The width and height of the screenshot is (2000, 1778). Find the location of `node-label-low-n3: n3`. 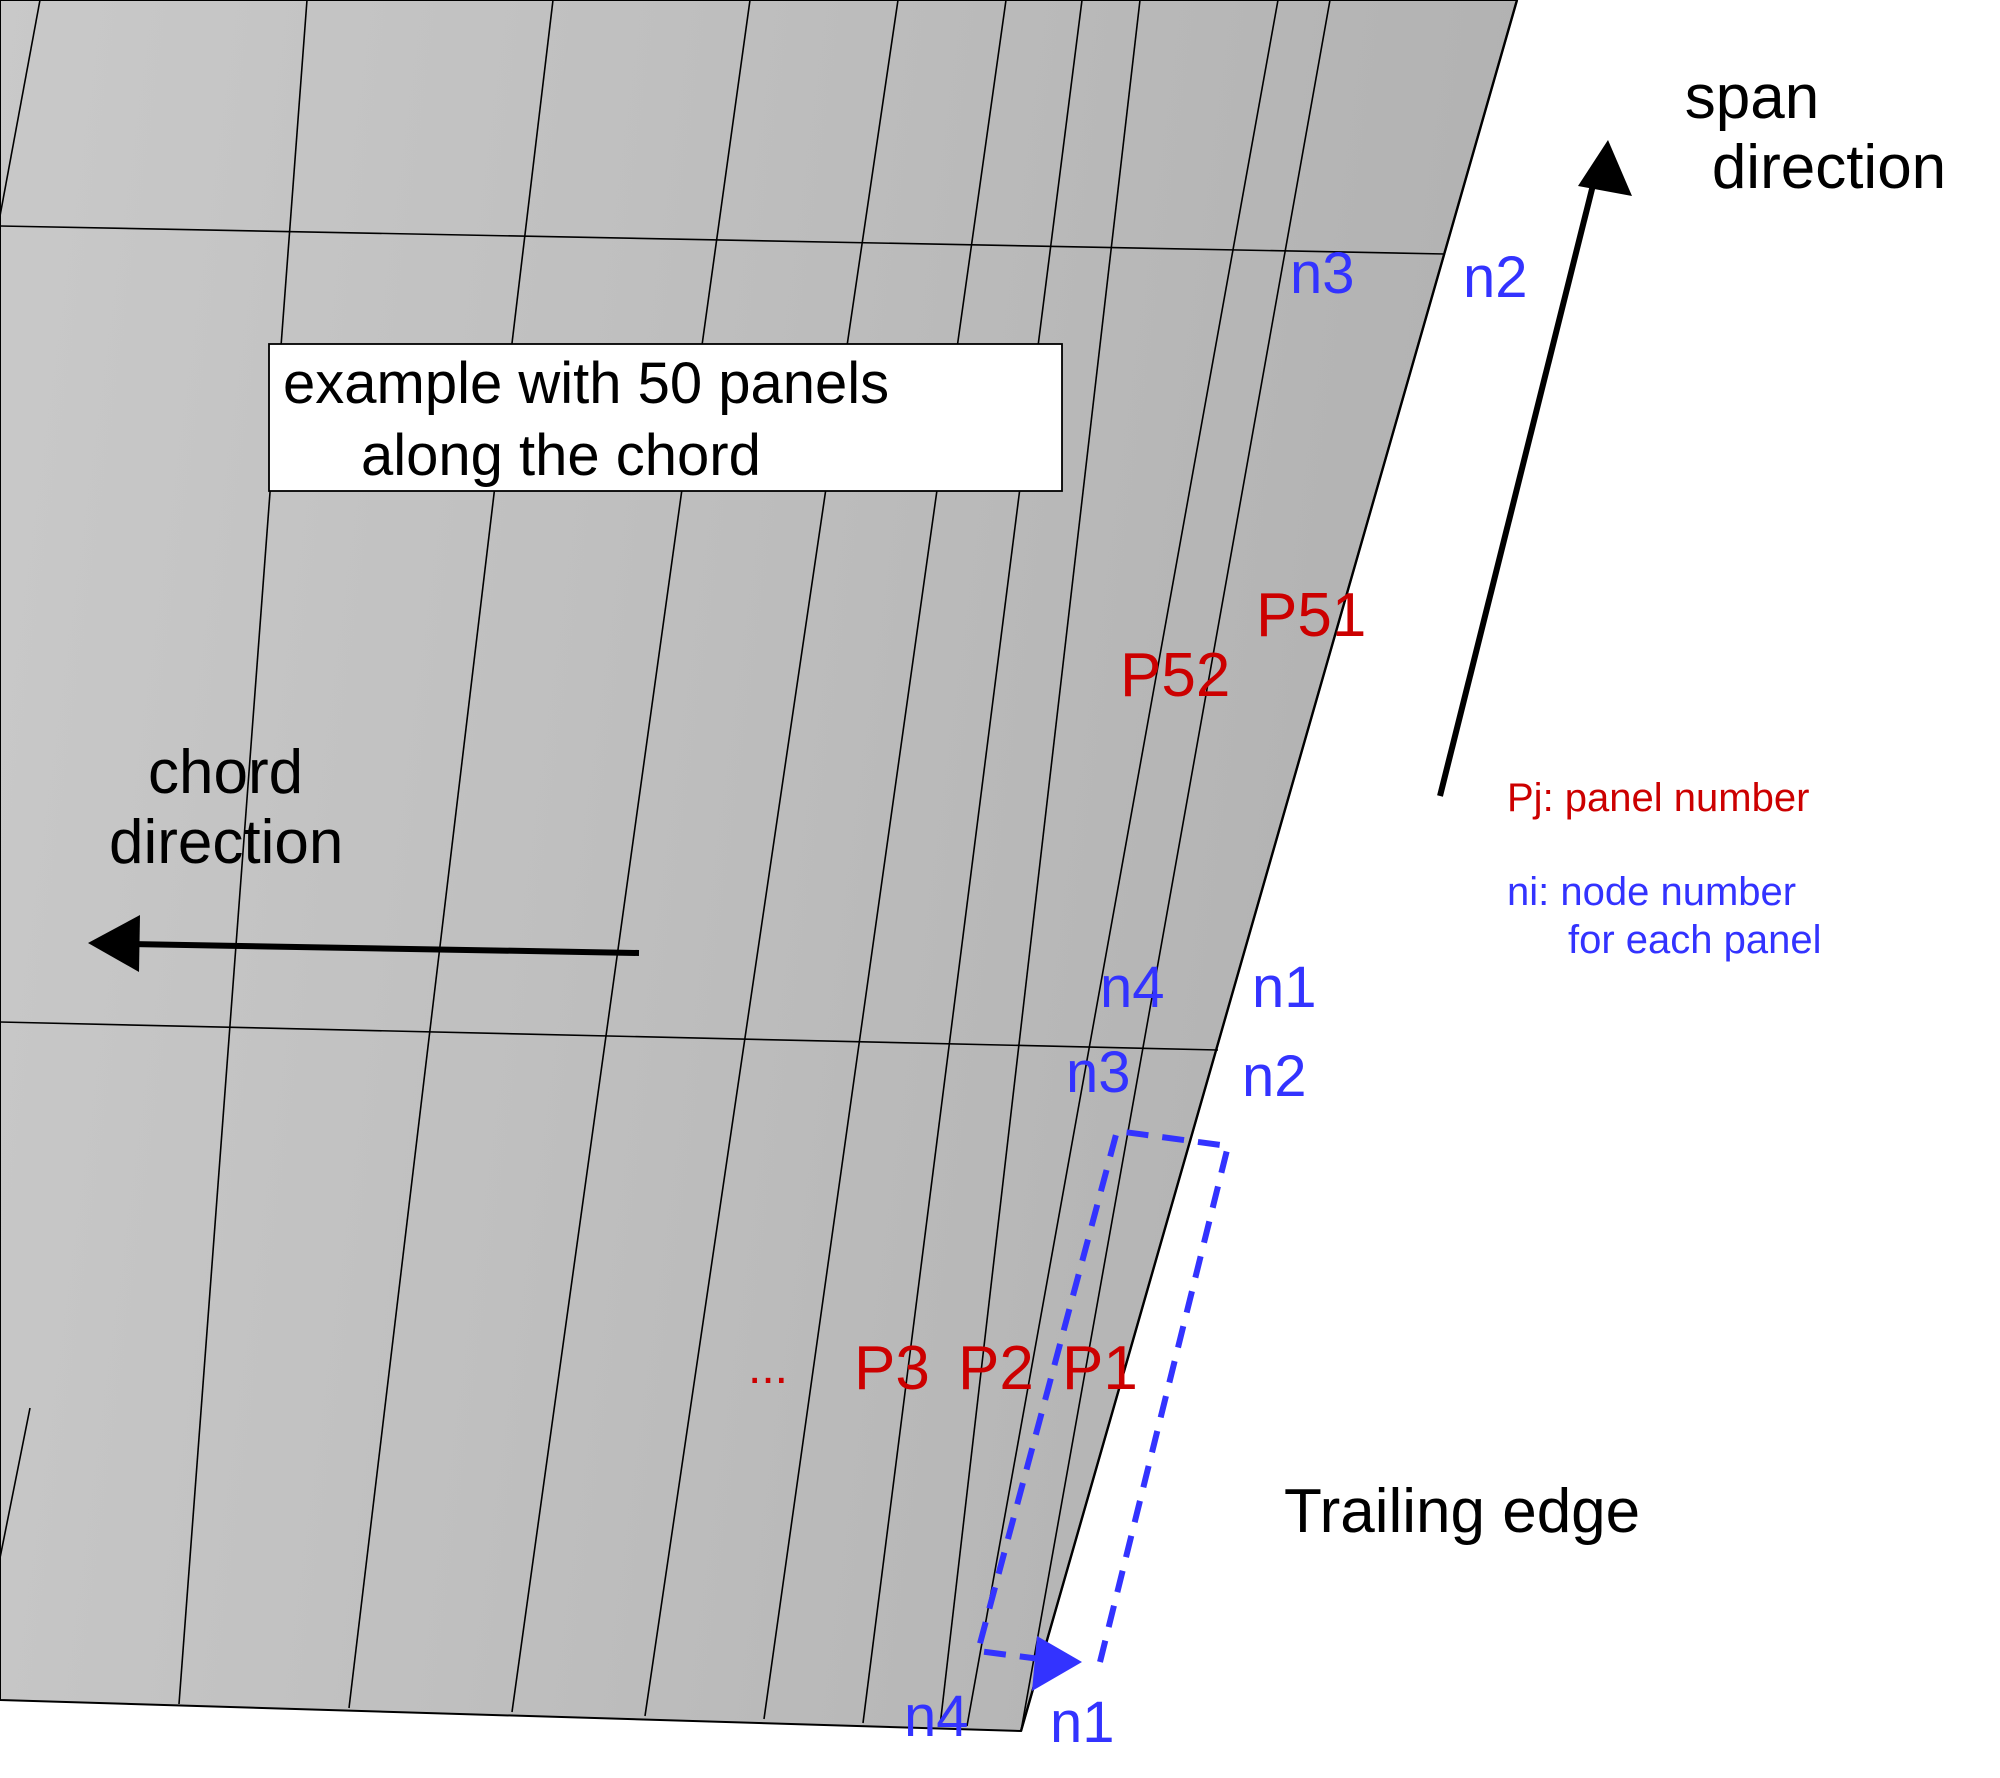

node-label-low-n3: n3 is located at coordinates (1098, 1072).